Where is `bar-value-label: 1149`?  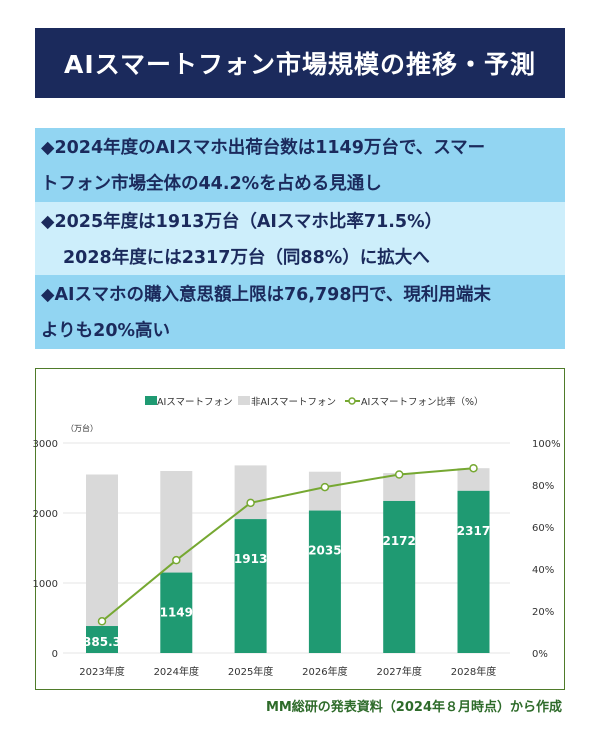 bar-value-label: 1149 is located at coordinates (176, 613).